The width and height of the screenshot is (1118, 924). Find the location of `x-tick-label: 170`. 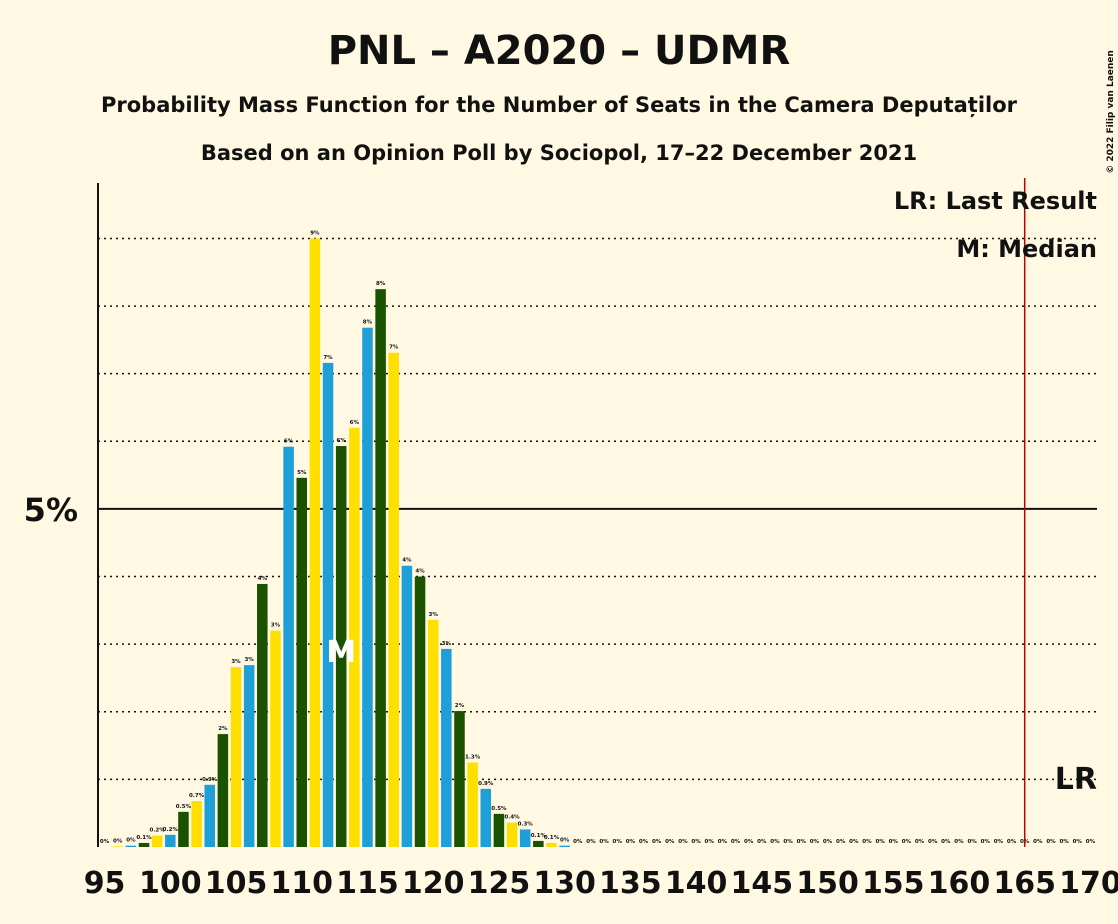

x-tick-label: 170 is located at coordinates (1088, 883).